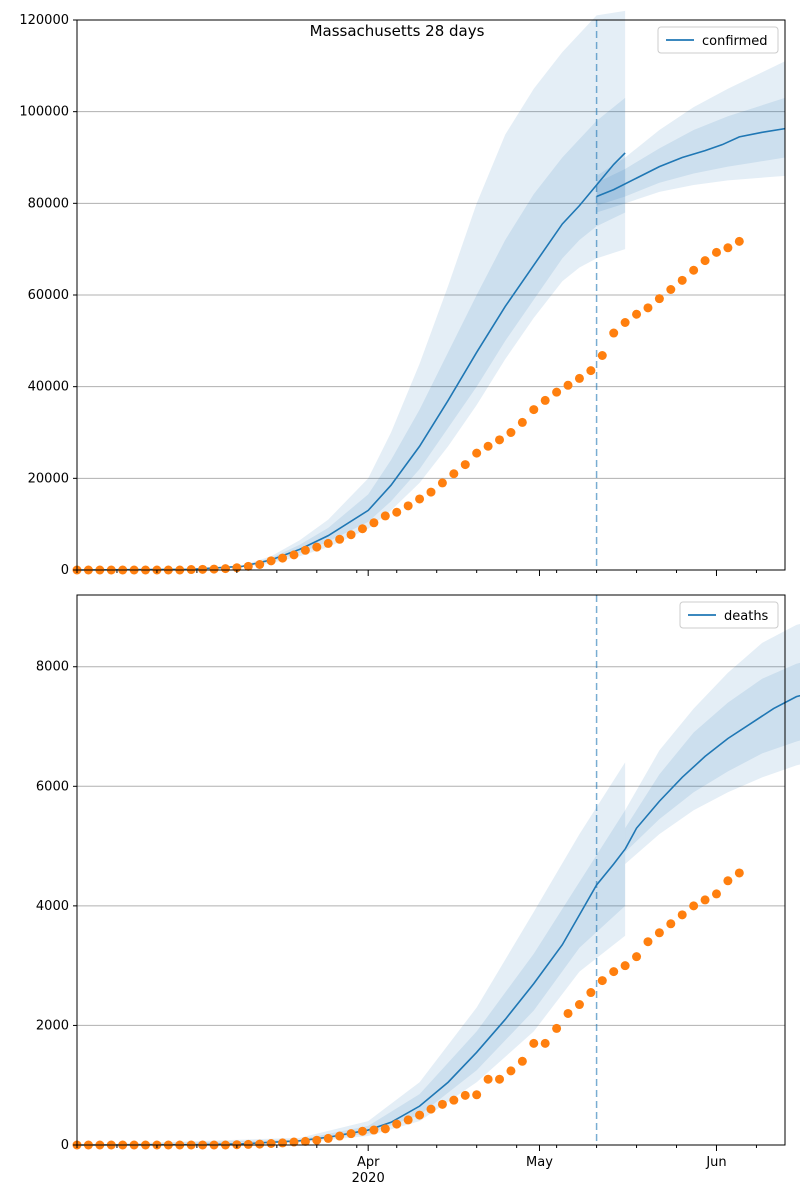 This screenshot has height=1204, width=800. Describe the element at coordinates (691, 162) in the screenshot. I see `forecast-line` at that location.